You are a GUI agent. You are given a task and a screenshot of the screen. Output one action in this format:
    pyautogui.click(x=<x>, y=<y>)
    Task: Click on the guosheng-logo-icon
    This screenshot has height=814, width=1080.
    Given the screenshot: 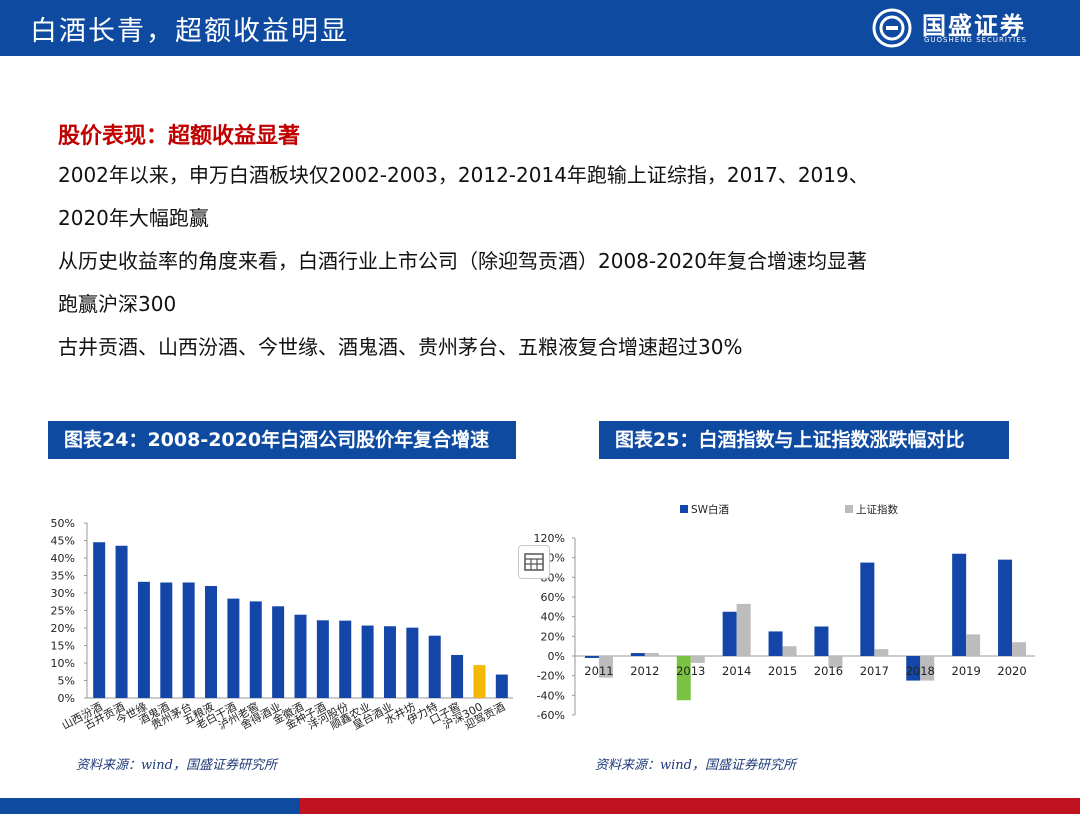 What is the action you would take?
    pyautogui.click(x=892, y=28)
    